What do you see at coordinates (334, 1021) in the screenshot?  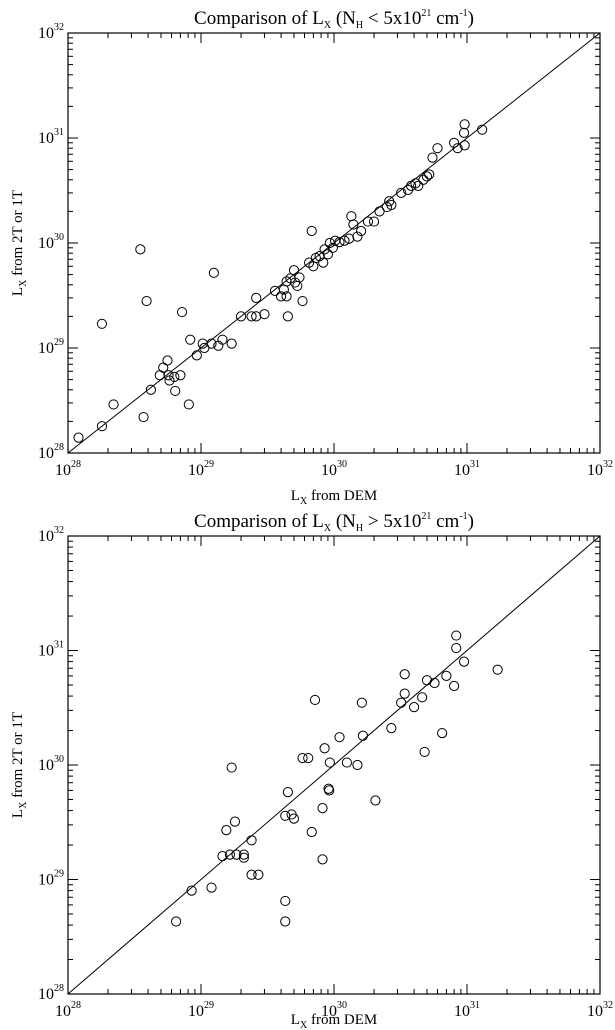 I see `x-axis-label: LX from DEM` at bounding box center [334, 1021].